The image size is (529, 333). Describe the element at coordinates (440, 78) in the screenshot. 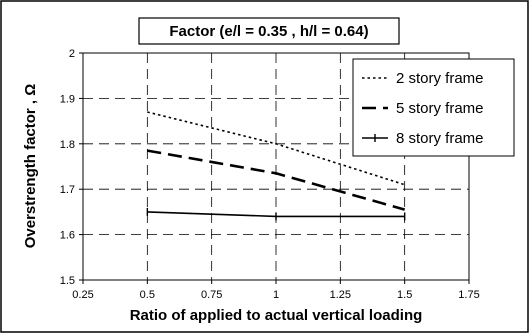

I see `legend-label-1: 2 story frame` at that location.